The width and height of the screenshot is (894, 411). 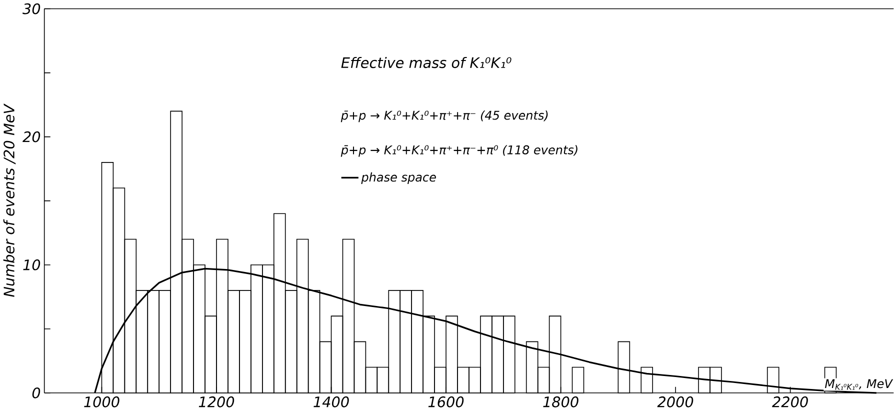 What do you see at coordinates (331, 402) in the screenshot?
I see `x-tick-label: 1400` at bounding box center [331, 402].